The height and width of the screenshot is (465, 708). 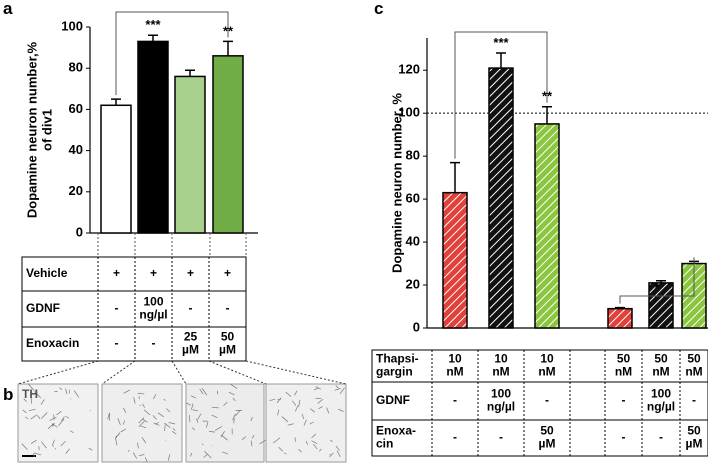 I want to click on y-tick-label: 100, so click(x=409, y=112).